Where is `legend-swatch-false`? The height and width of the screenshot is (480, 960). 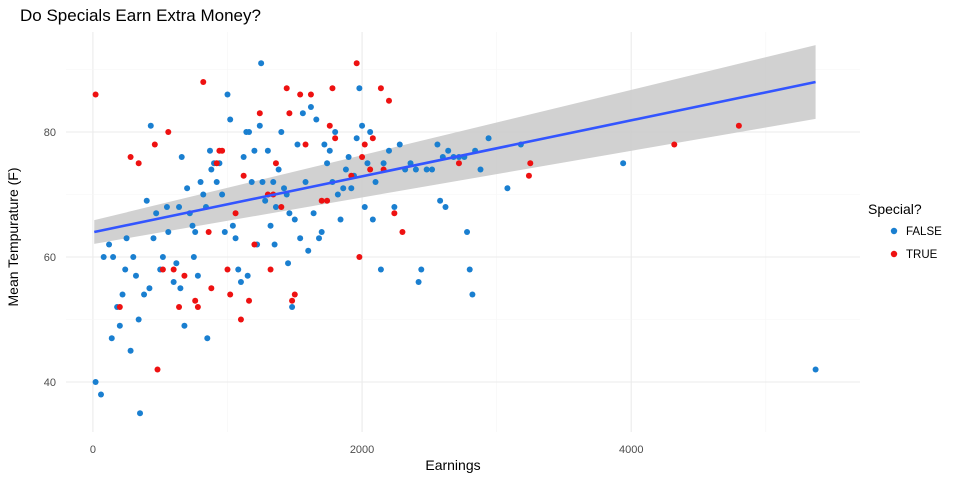
legend-swatch-false is located at coordinates (894, 231).